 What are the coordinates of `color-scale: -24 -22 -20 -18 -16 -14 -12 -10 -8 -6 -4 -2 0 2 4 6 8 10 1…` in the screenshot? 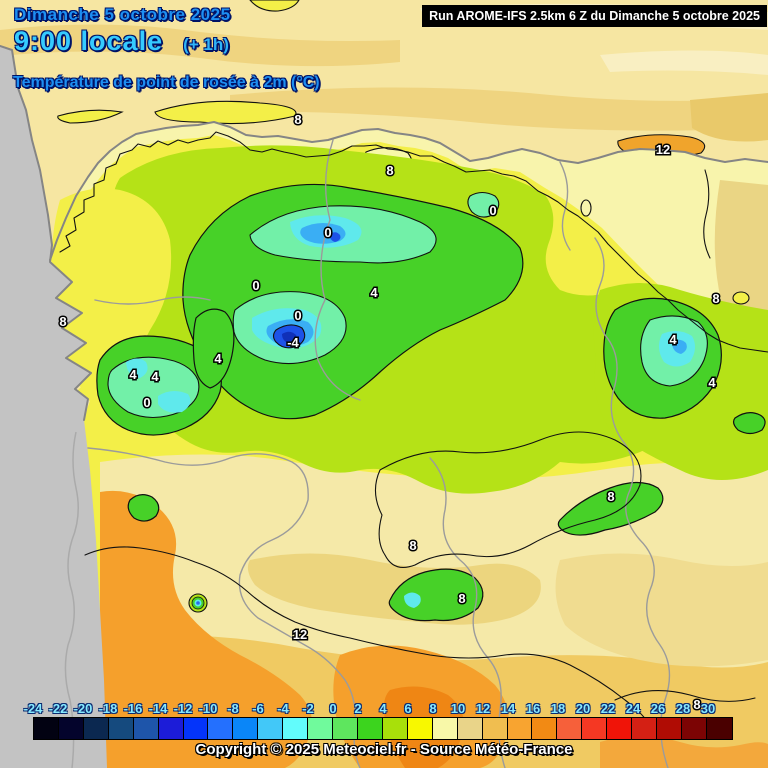 It's located at (379, 720).